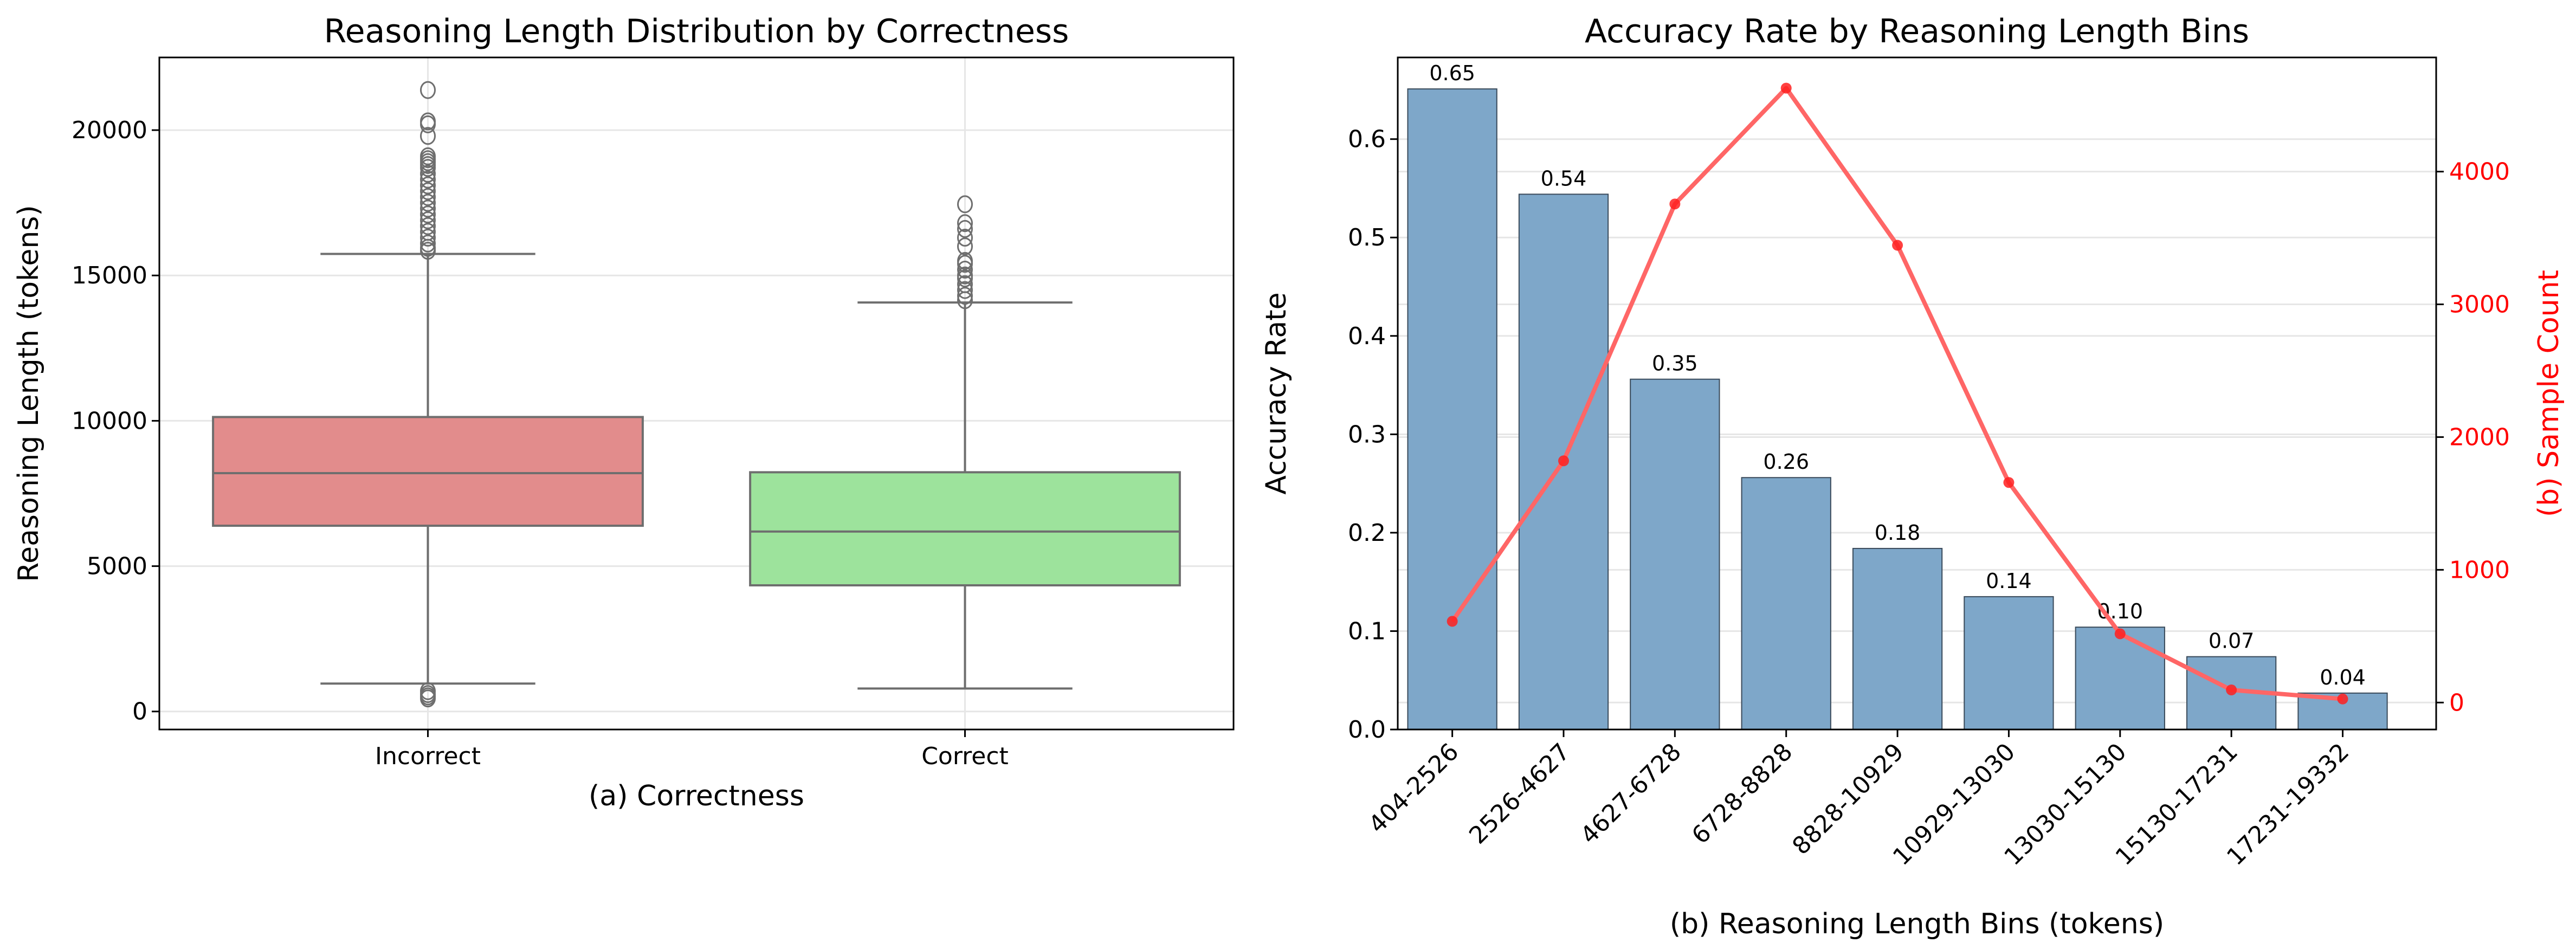 The width and height of the screenshot is (2576, 949). I want to click on bar-data-label: 0.26, so click(1786, 462).